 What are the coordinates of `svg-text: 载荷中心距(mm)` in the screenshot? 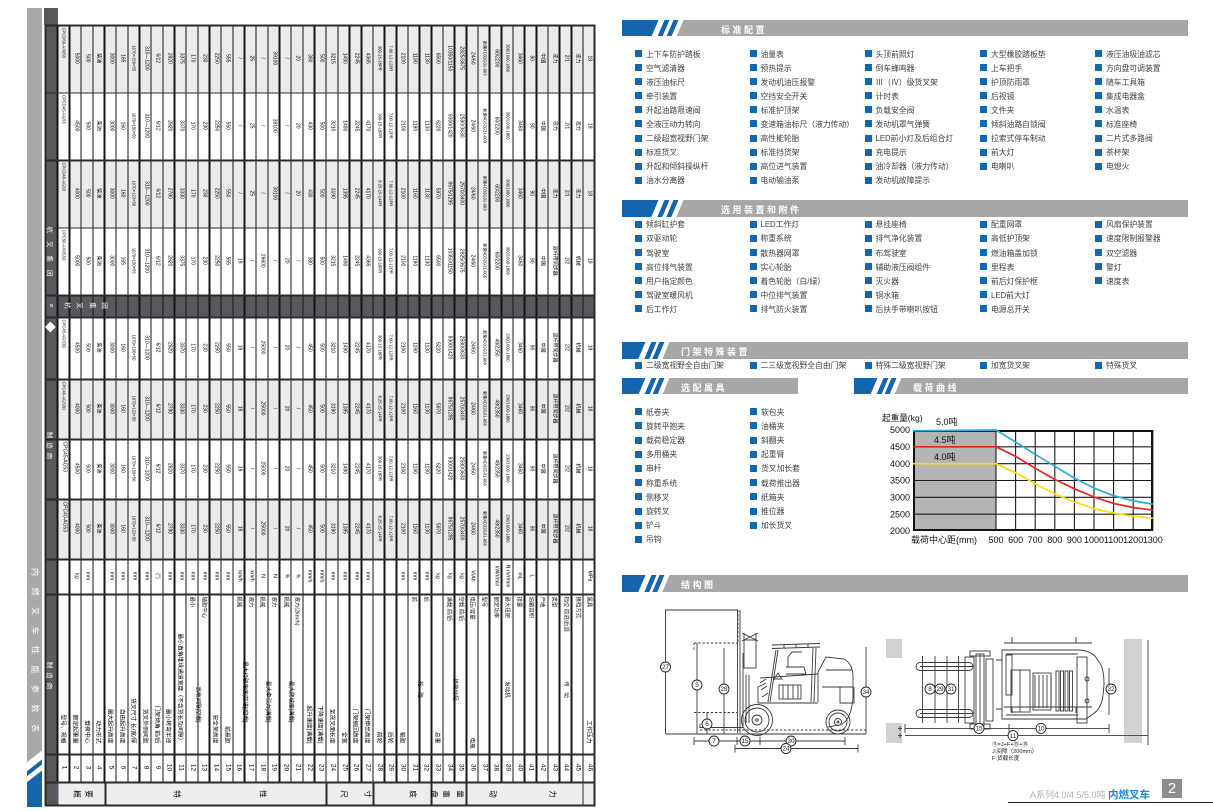 It's located at (944, 539).